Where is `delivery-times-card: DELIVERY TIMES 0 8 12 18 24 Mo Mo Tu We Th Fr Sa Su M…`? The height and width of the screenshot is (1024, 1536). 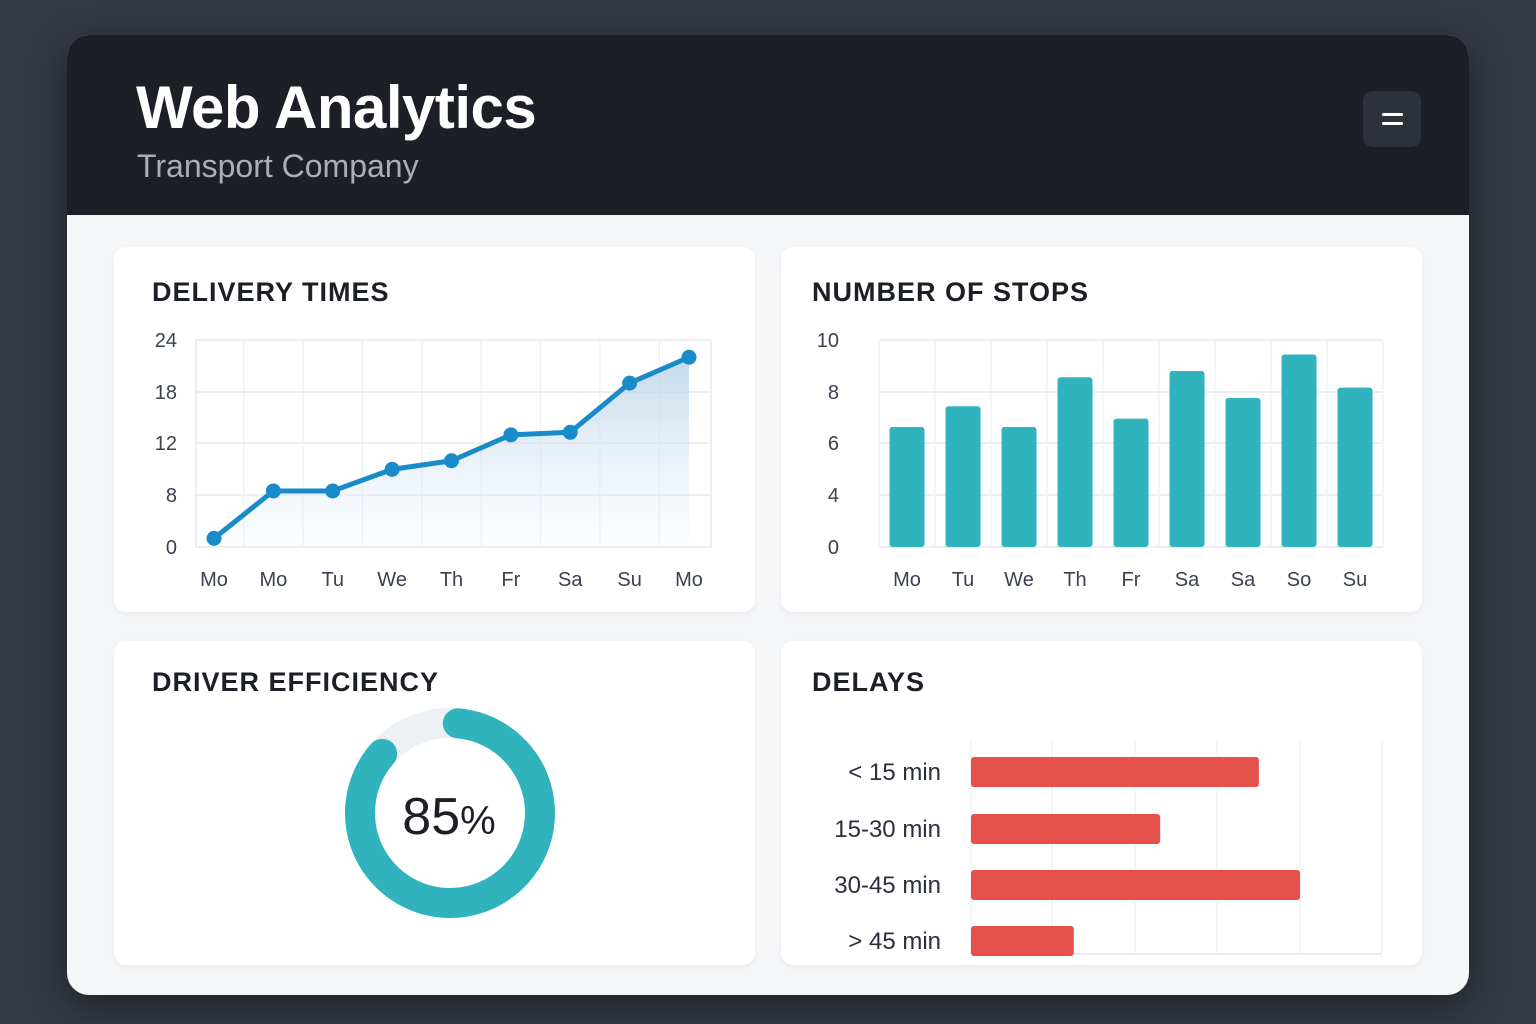
delivery-times-card: DELIVERY TIMES 0 8 12 18 24 Mo Mo Tu We Th Fr Sa Su M… is located at coordinates (434, 429).